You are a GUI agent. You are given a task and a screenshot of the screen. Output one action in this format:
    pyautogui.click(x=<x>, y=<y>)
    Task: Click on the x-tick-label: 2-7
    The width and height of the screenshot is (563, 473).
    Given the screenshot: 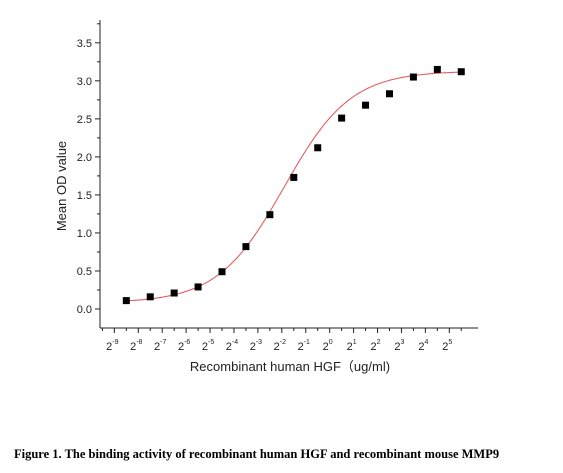 What is the action you would take?
    pyautogui.click(x=160, y=346)
    